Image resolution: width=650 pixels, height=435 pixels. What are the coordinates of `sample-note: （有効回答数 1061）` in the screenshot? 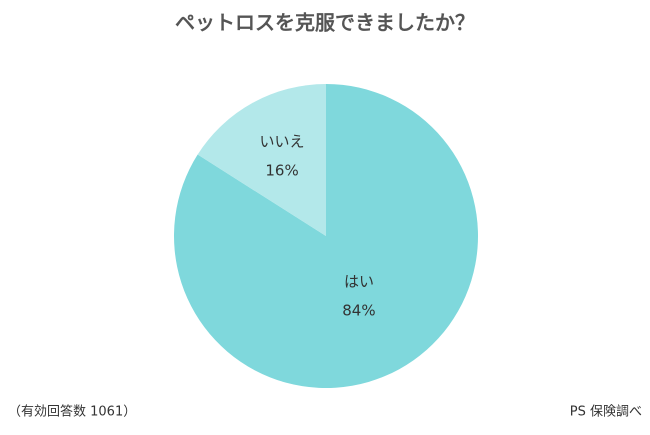 It's located at (72, 412).